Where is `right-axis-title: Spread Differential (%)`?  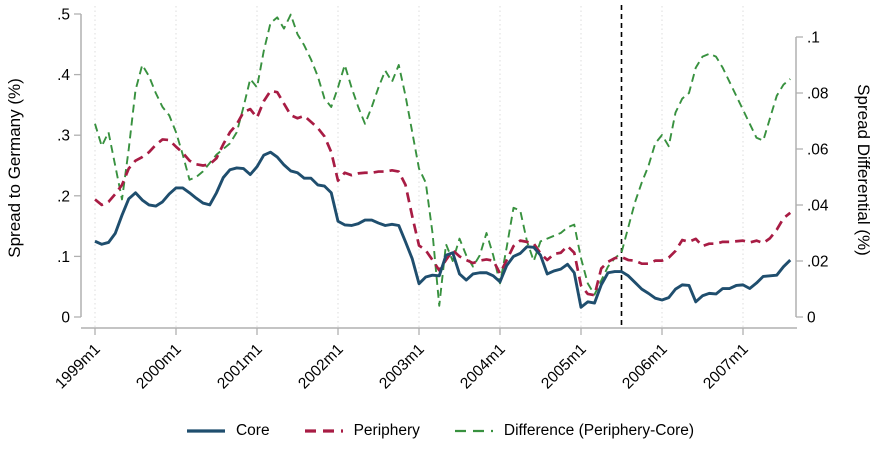 right-axis-title: Spread Differential (%) is located at coordinates (863, 170).